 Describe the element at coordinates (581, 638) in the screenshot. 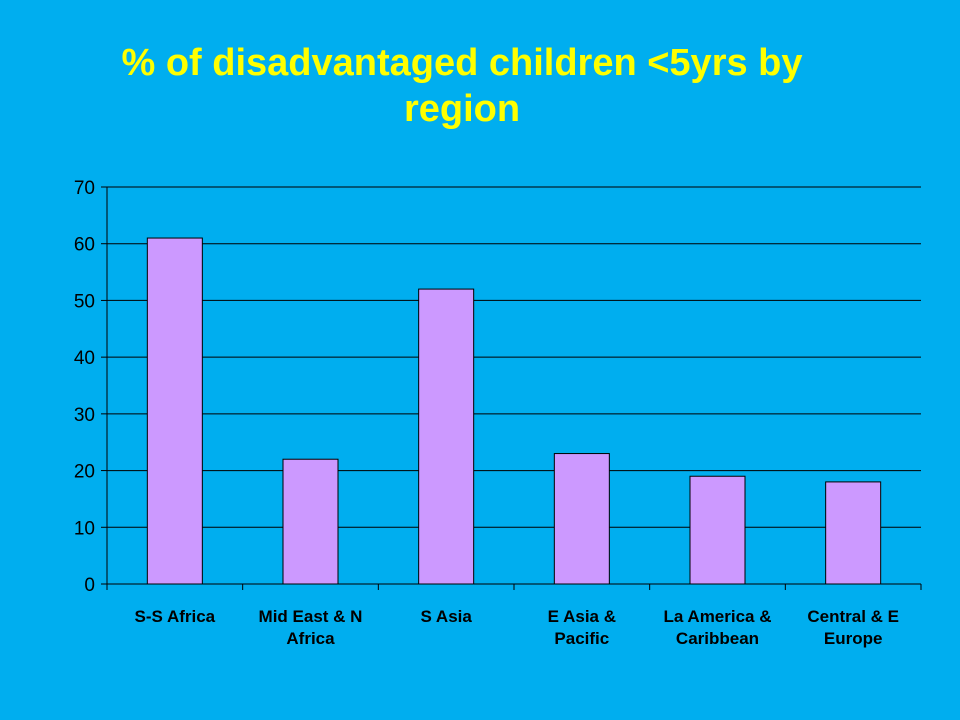

I see `x-category-label: Pacific` at that location.